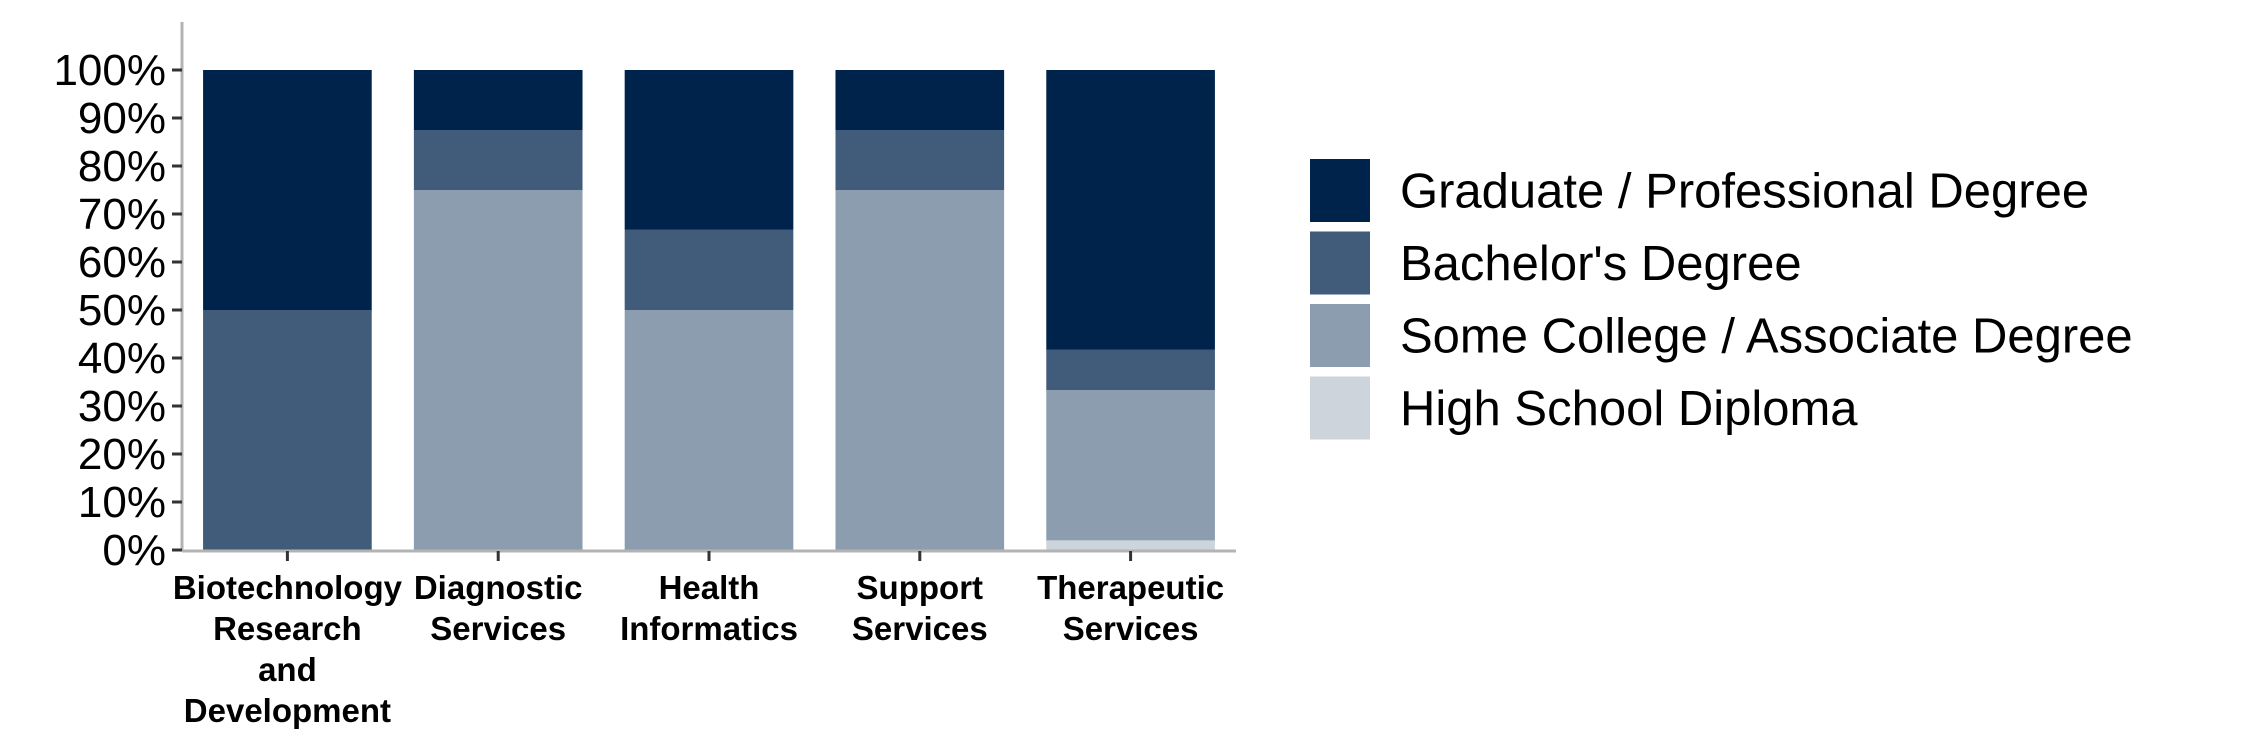 The image size is (2250, 750). Describe the element at coordinates (498, 608) in the screenshot. I see `x-tick-label: Diagnostic Services` at that location.